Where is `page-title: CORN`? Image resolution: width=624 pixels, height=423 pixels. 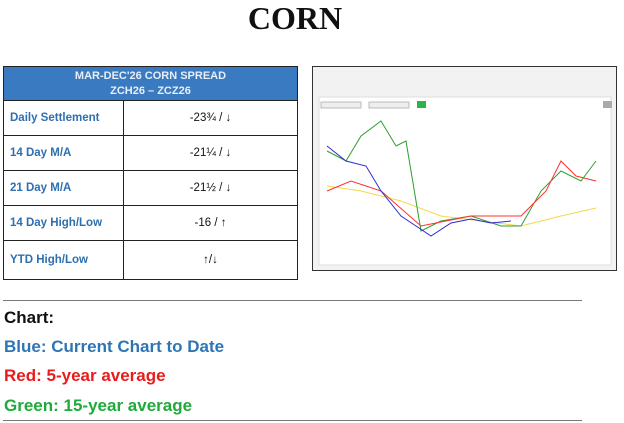 page-title: CORN is located at coordinates (295, 18).